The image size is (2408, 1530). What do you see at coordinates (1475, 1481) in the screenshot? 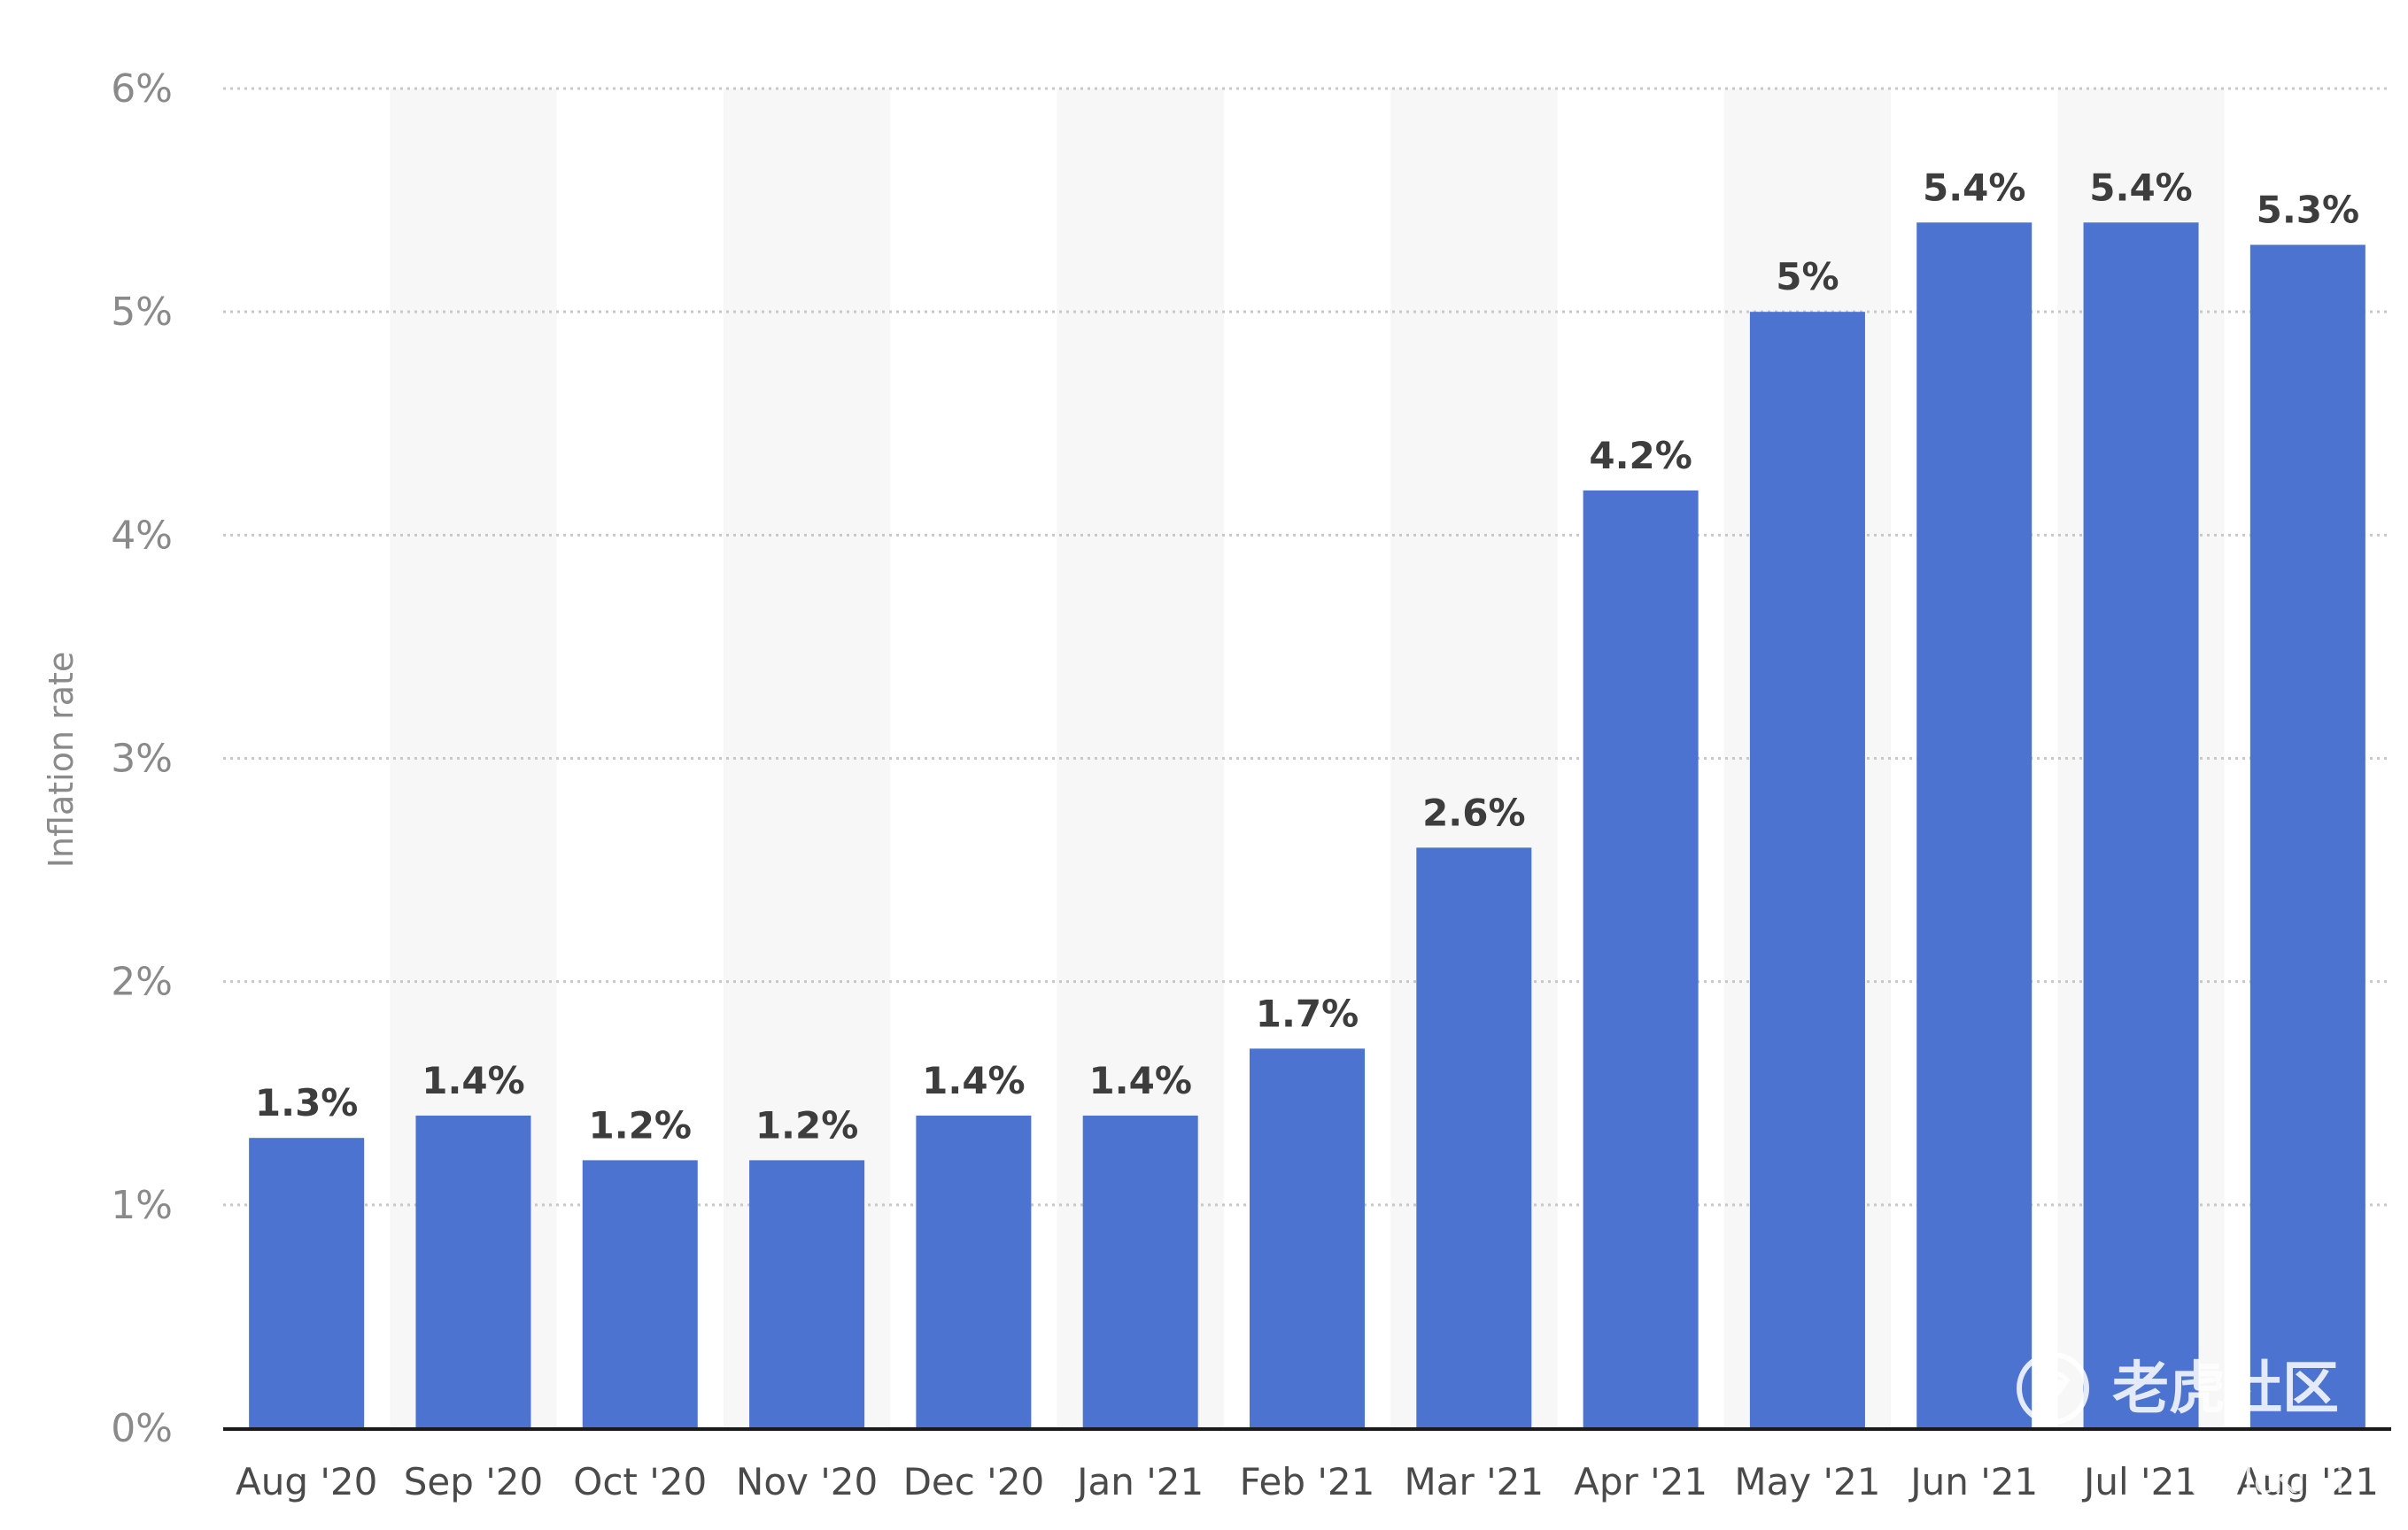
I see `x-tick-label: Mar '21` at bounding box center [1475, 1481].